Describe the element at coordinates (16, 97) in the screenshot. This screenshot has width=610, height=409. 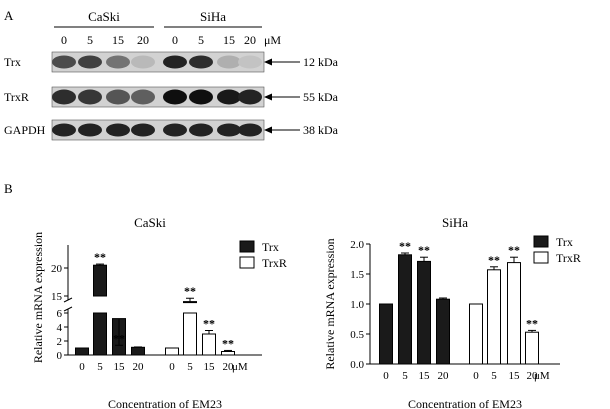
I see `row-label: TrxR` at that location.